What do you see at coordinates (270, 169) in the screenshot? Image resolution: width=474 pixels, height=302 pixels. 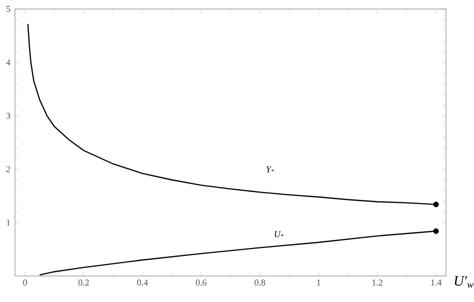 I see `text: Y$_{*}$` at bounding box center [270, 169].